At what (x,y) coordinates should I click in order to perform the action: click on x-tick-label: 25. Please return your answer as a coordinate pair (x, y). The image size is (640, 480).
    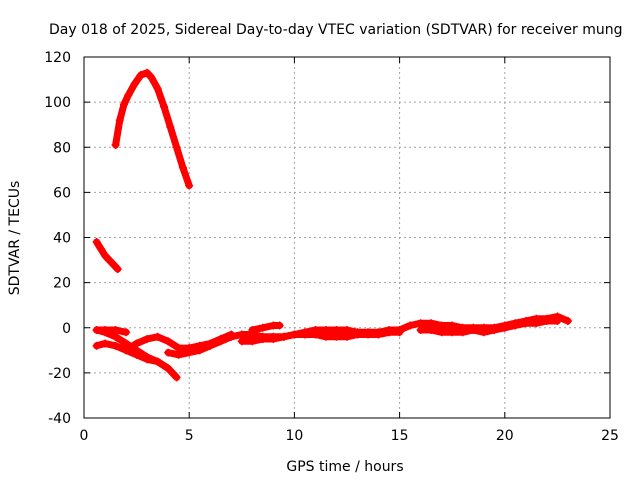
    Looking at the image, I should click on (610, 436).